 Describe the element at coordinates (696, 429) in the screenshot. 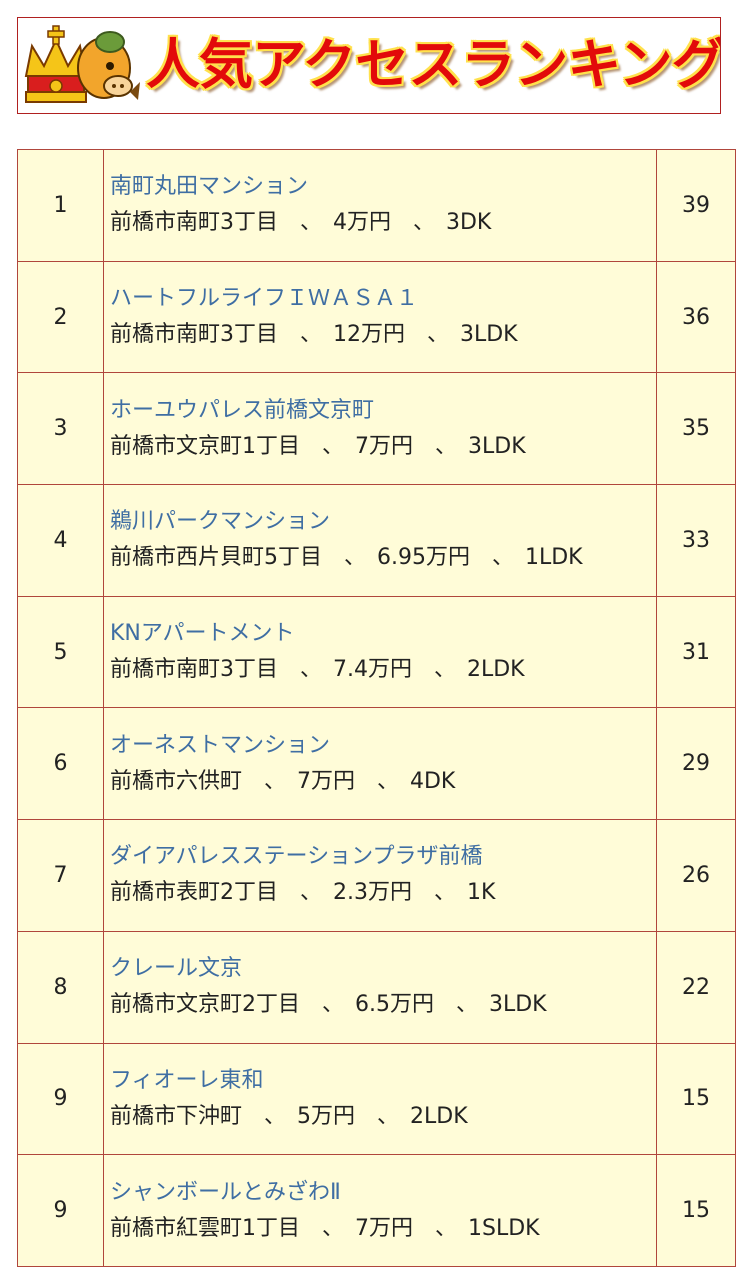

I see `access-count: 35` at that location.